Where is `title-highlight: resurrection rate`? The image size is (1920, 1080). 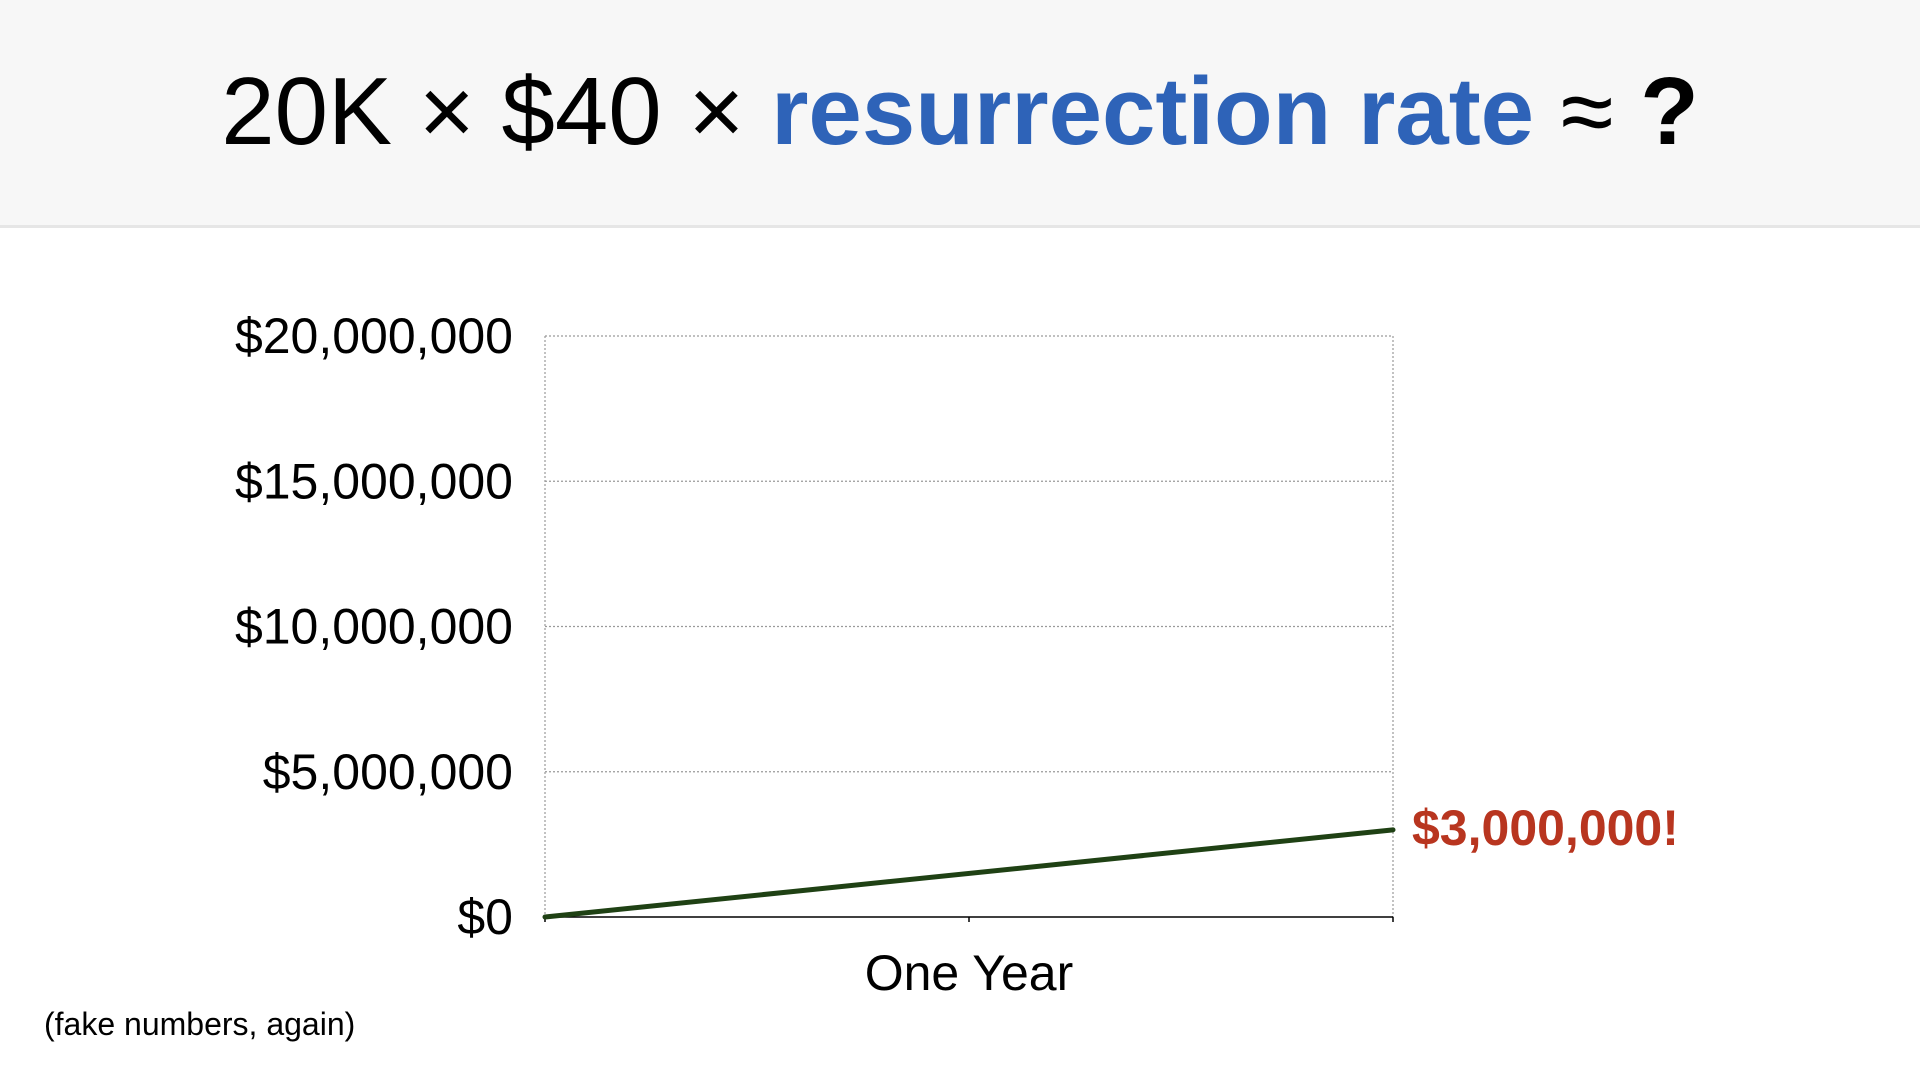 title-highlight: resurrection rate is located at coordinates (1153, 111).